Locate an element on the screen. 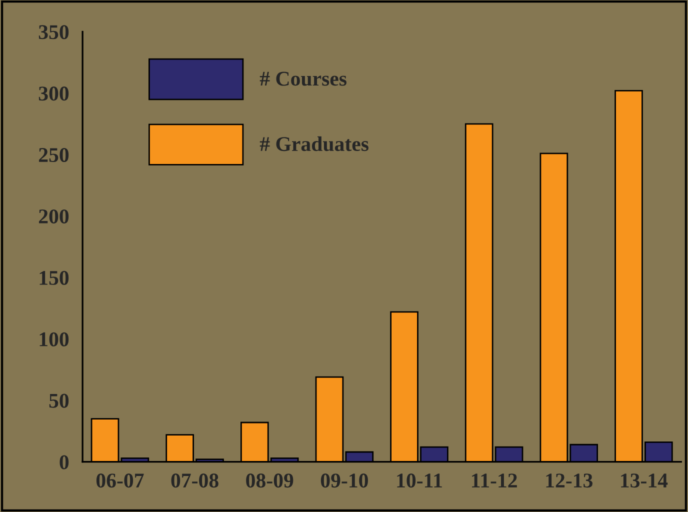 Image resolution: width=688 pixels, height=512 pixels. x-tick-label: 10-11 is located at coordinates (419, 481).